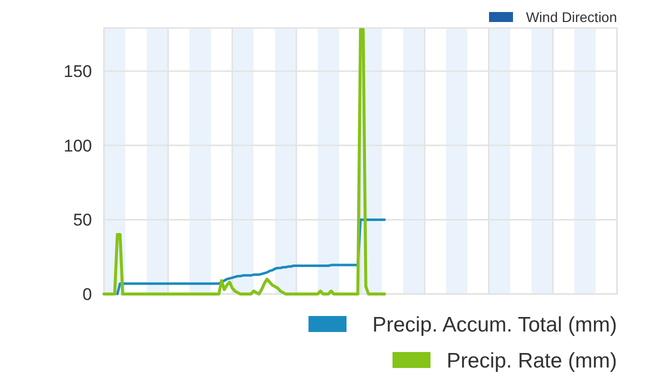 This screenshot has height=387, width=670. What do you see at coordinates (78, 146) in the screenshot?
I see `y-tick-label: 100` at bounding box center [78, 146].